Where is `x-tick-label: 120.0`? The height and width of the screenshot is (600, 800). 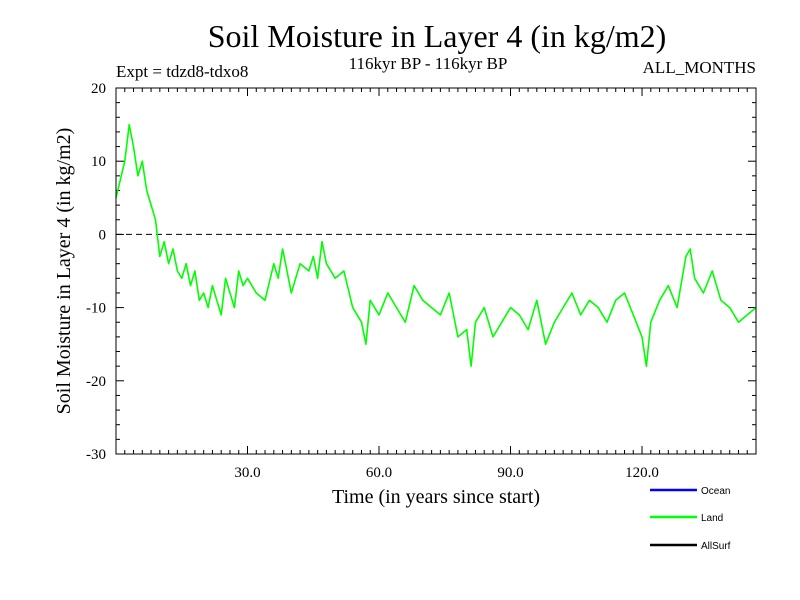
x-tick-label: 120.0 is located at coordinates (642, 473).